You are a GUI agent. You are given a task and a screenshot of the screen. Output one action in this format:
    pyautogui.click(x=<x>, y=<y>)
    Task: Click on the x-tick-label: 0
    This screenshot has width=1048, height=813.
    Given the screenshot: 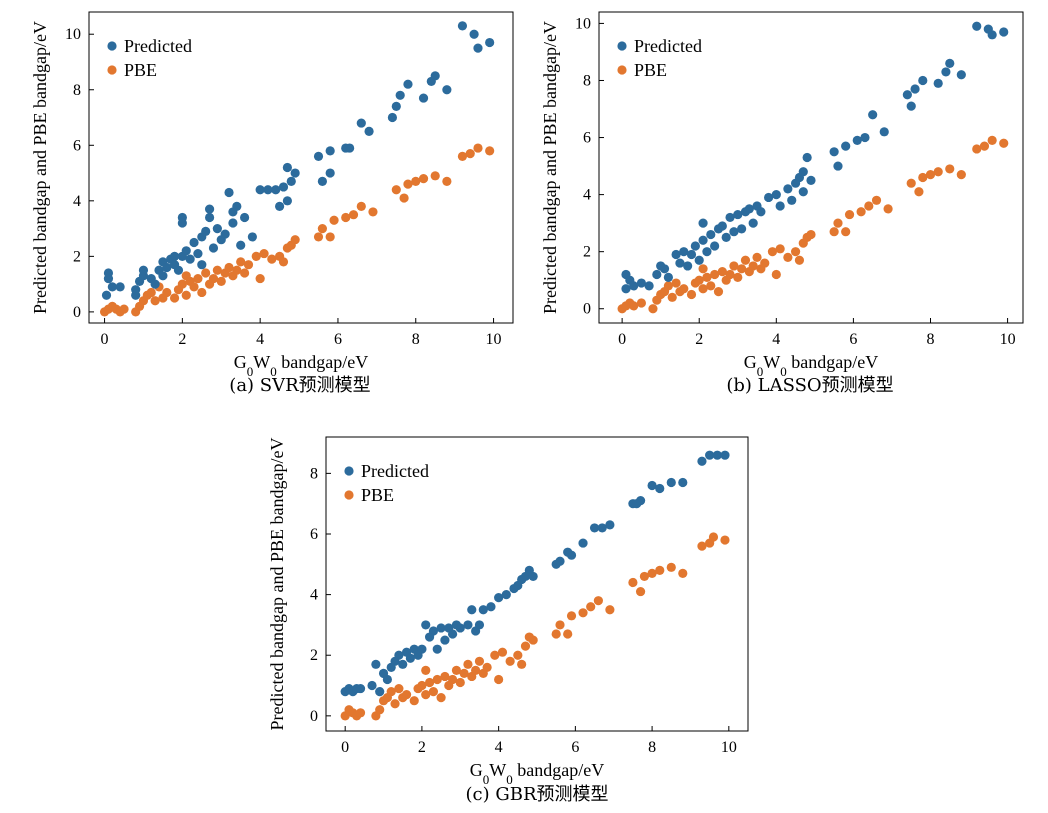 What is the action you would take?
    pyautogui.click(x=105, y=339)
    